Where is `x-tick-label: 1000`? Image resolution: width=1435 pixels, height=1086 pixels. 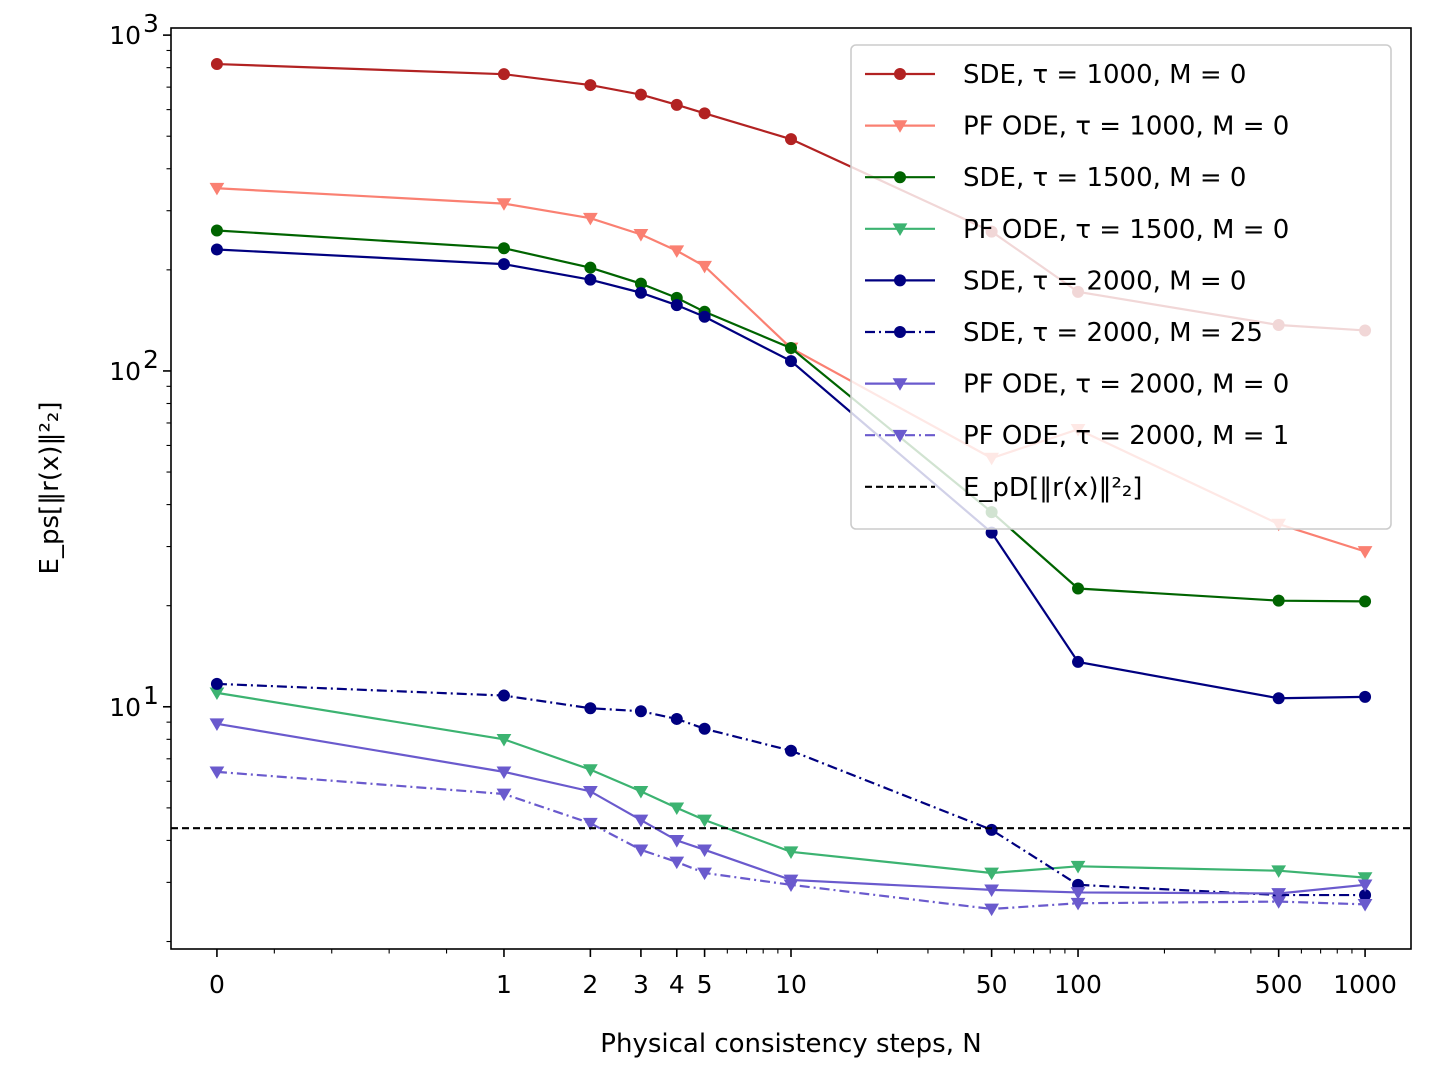 x-tick-label: 1000 is located at coordinates (1365, 984).